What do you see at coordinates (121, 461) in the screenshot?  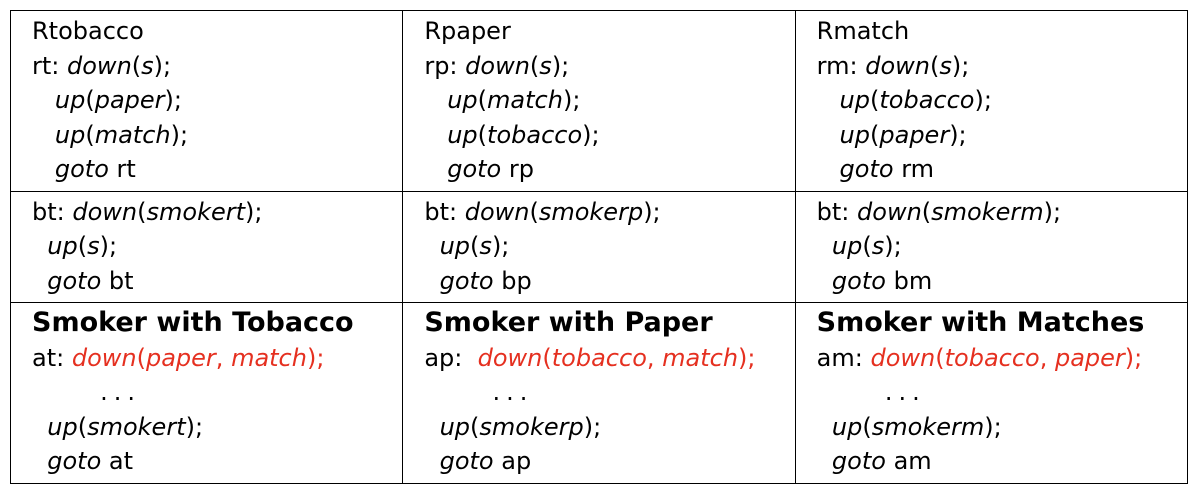 I see `target: at` at bounding box center [121, 461].